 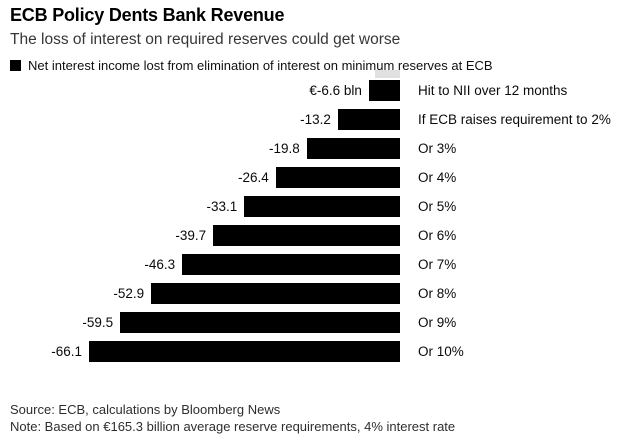 I want to click on chart-row: -46.3 Or 7%, so click(x=320, y=264).